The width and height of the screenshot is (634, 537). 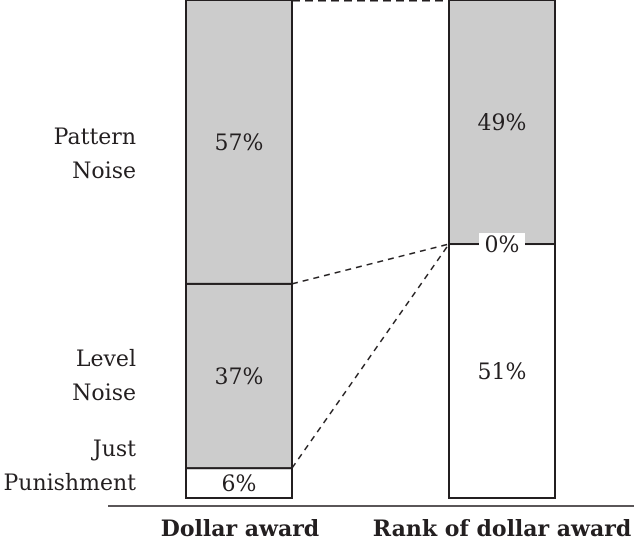 What do you see at coordinates (104, 393) in the screenshot?
I see `row-label-level-2: Noise` at bounding box center [104, 393].